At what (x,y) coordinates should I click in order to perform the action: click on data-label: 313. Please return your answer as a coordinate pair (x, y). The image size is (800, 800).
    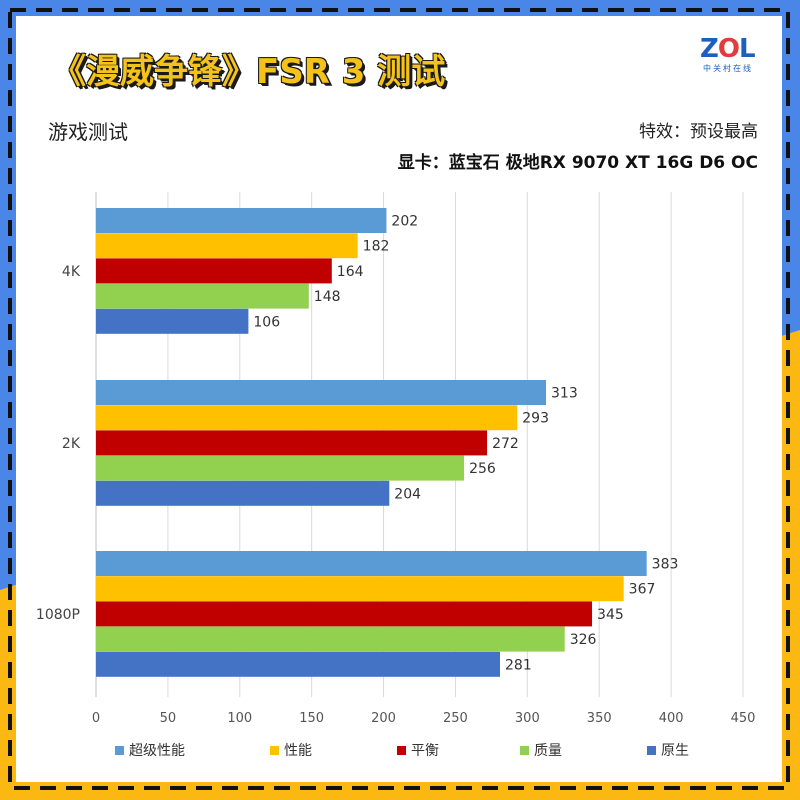
    Looking at the image, I should click on (564, 394).